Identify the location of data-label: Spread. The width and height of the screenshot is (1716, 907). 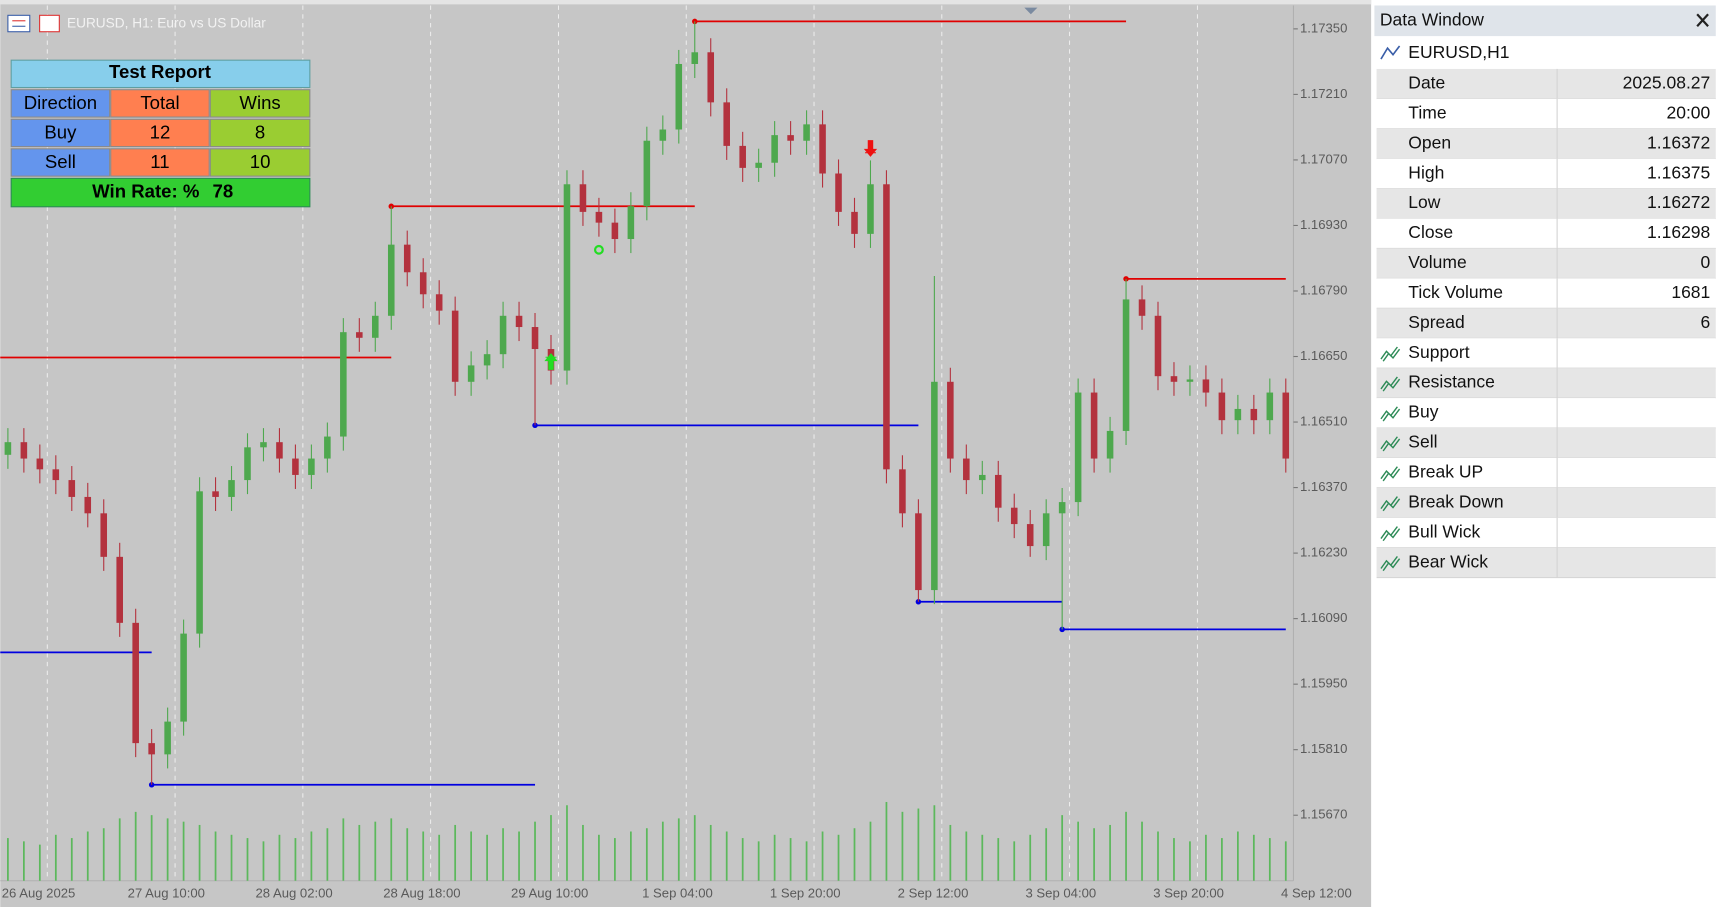
(1436, 322).